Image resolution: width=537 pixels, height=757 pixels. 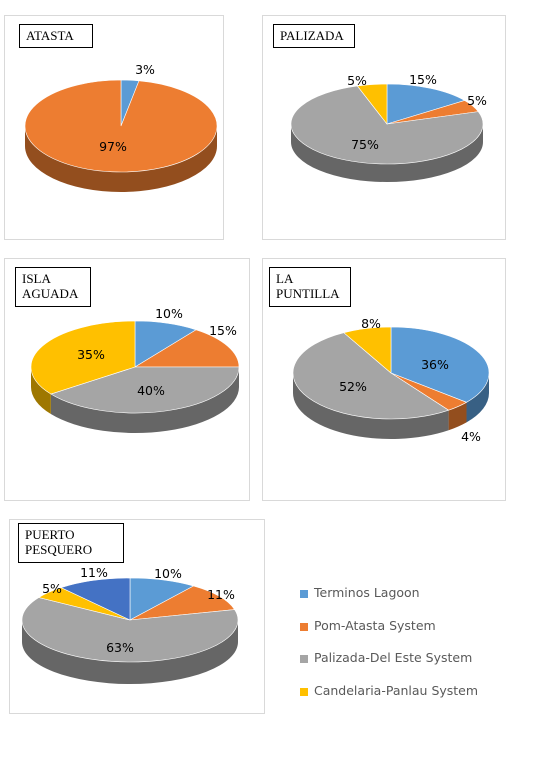 What do you see at coordinates (145, 69) in the screenshot?
I see `data-label: 3%` at bounding box center [145, 69].